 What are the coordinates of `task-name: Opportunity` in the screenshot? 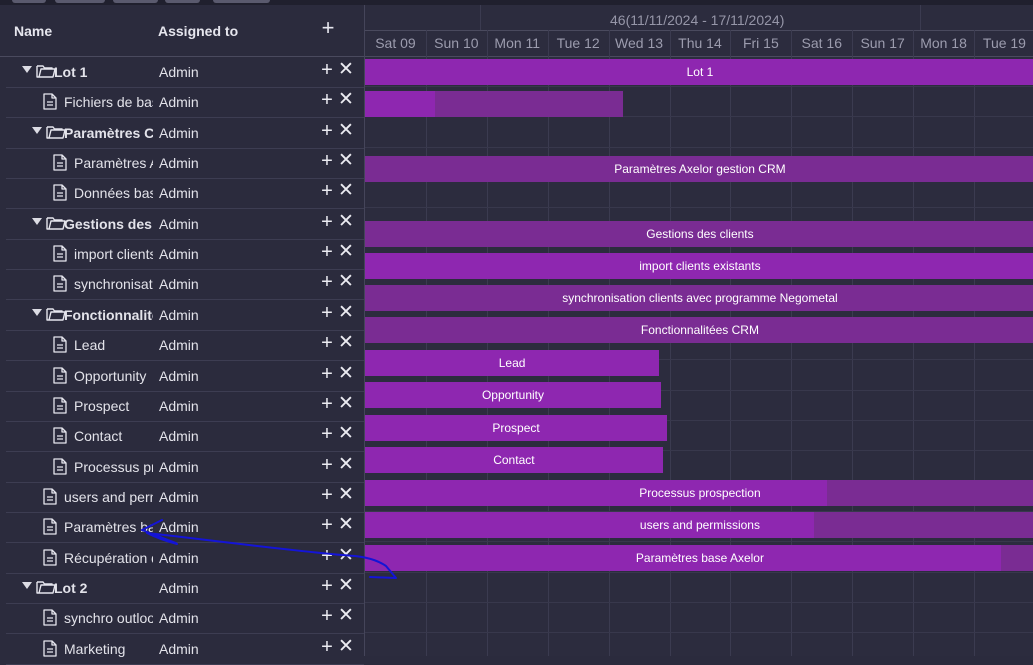 It's located at (110, 375).